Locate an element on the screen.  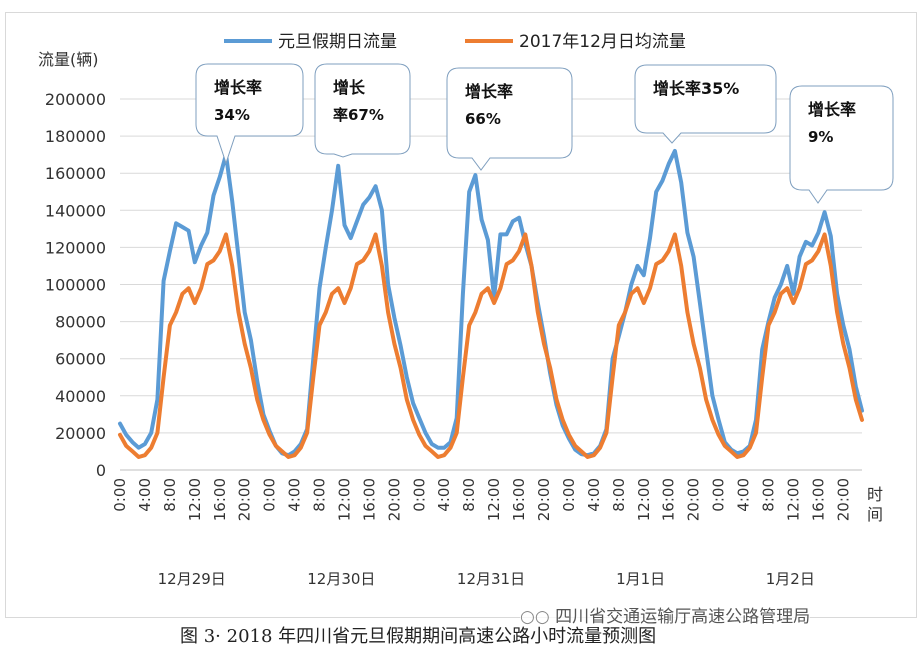
y-tick-label: 120000 is located at coordinates (75, 247).